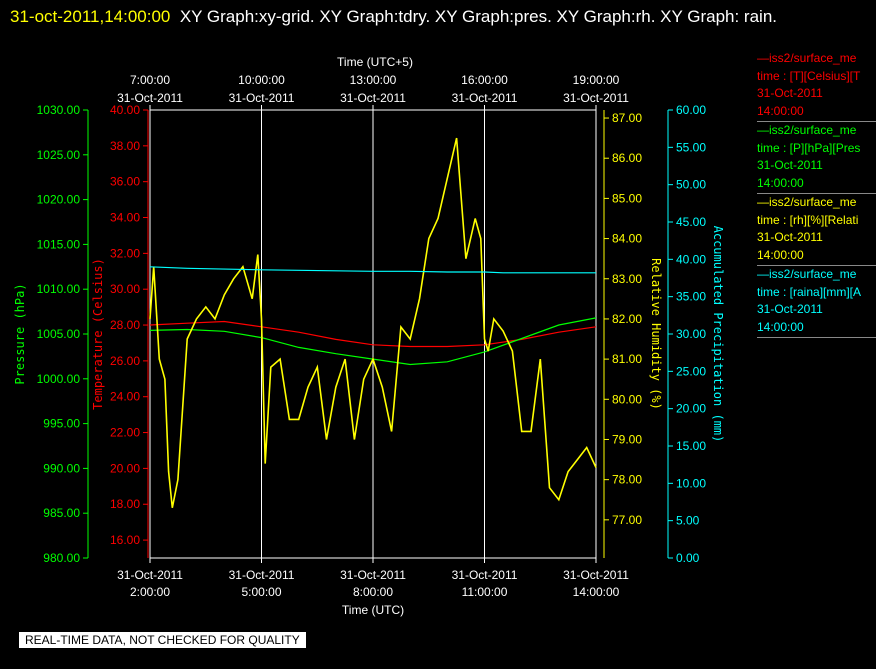 This screenshot has height=669, width=876. Describe the element at coordinates (688, 558) in the screenshot. I see `precip-tick-label: 0.00` at that location.